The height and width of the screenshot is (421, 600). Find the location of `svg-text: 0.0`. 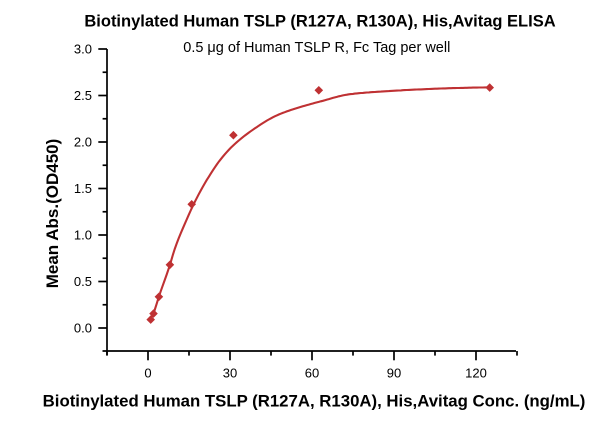

svg-text: 0.0 is located at coordinates (83, 328).